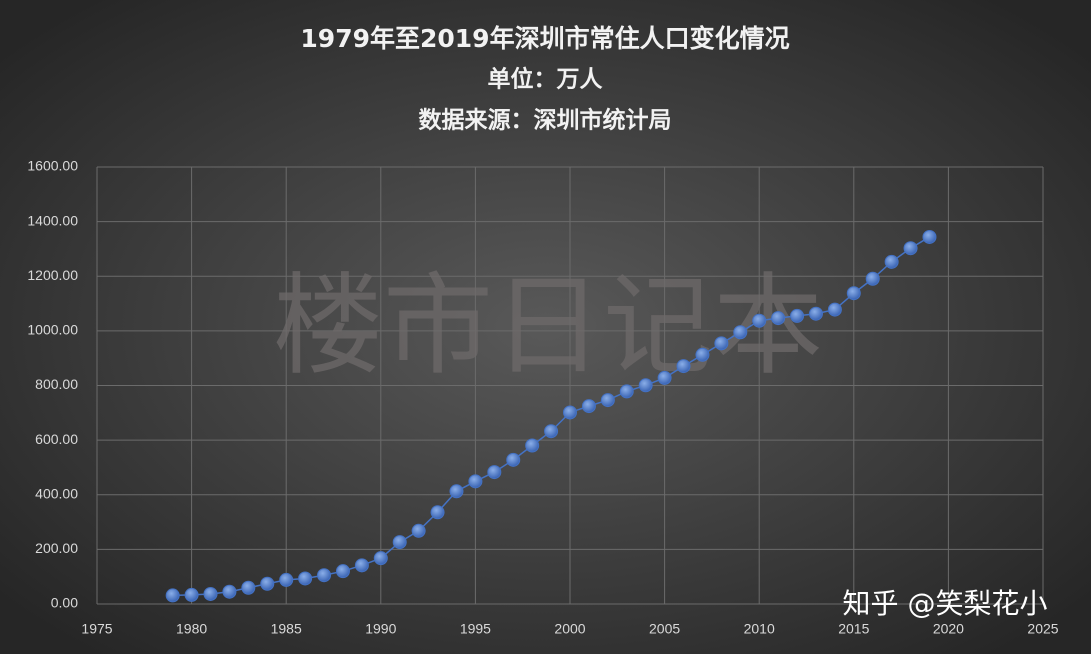  What do you see at coordinates (52, 166) in the screenshot?
I see `y-tick-label: 1600.00` at bounding box center [52, 166].